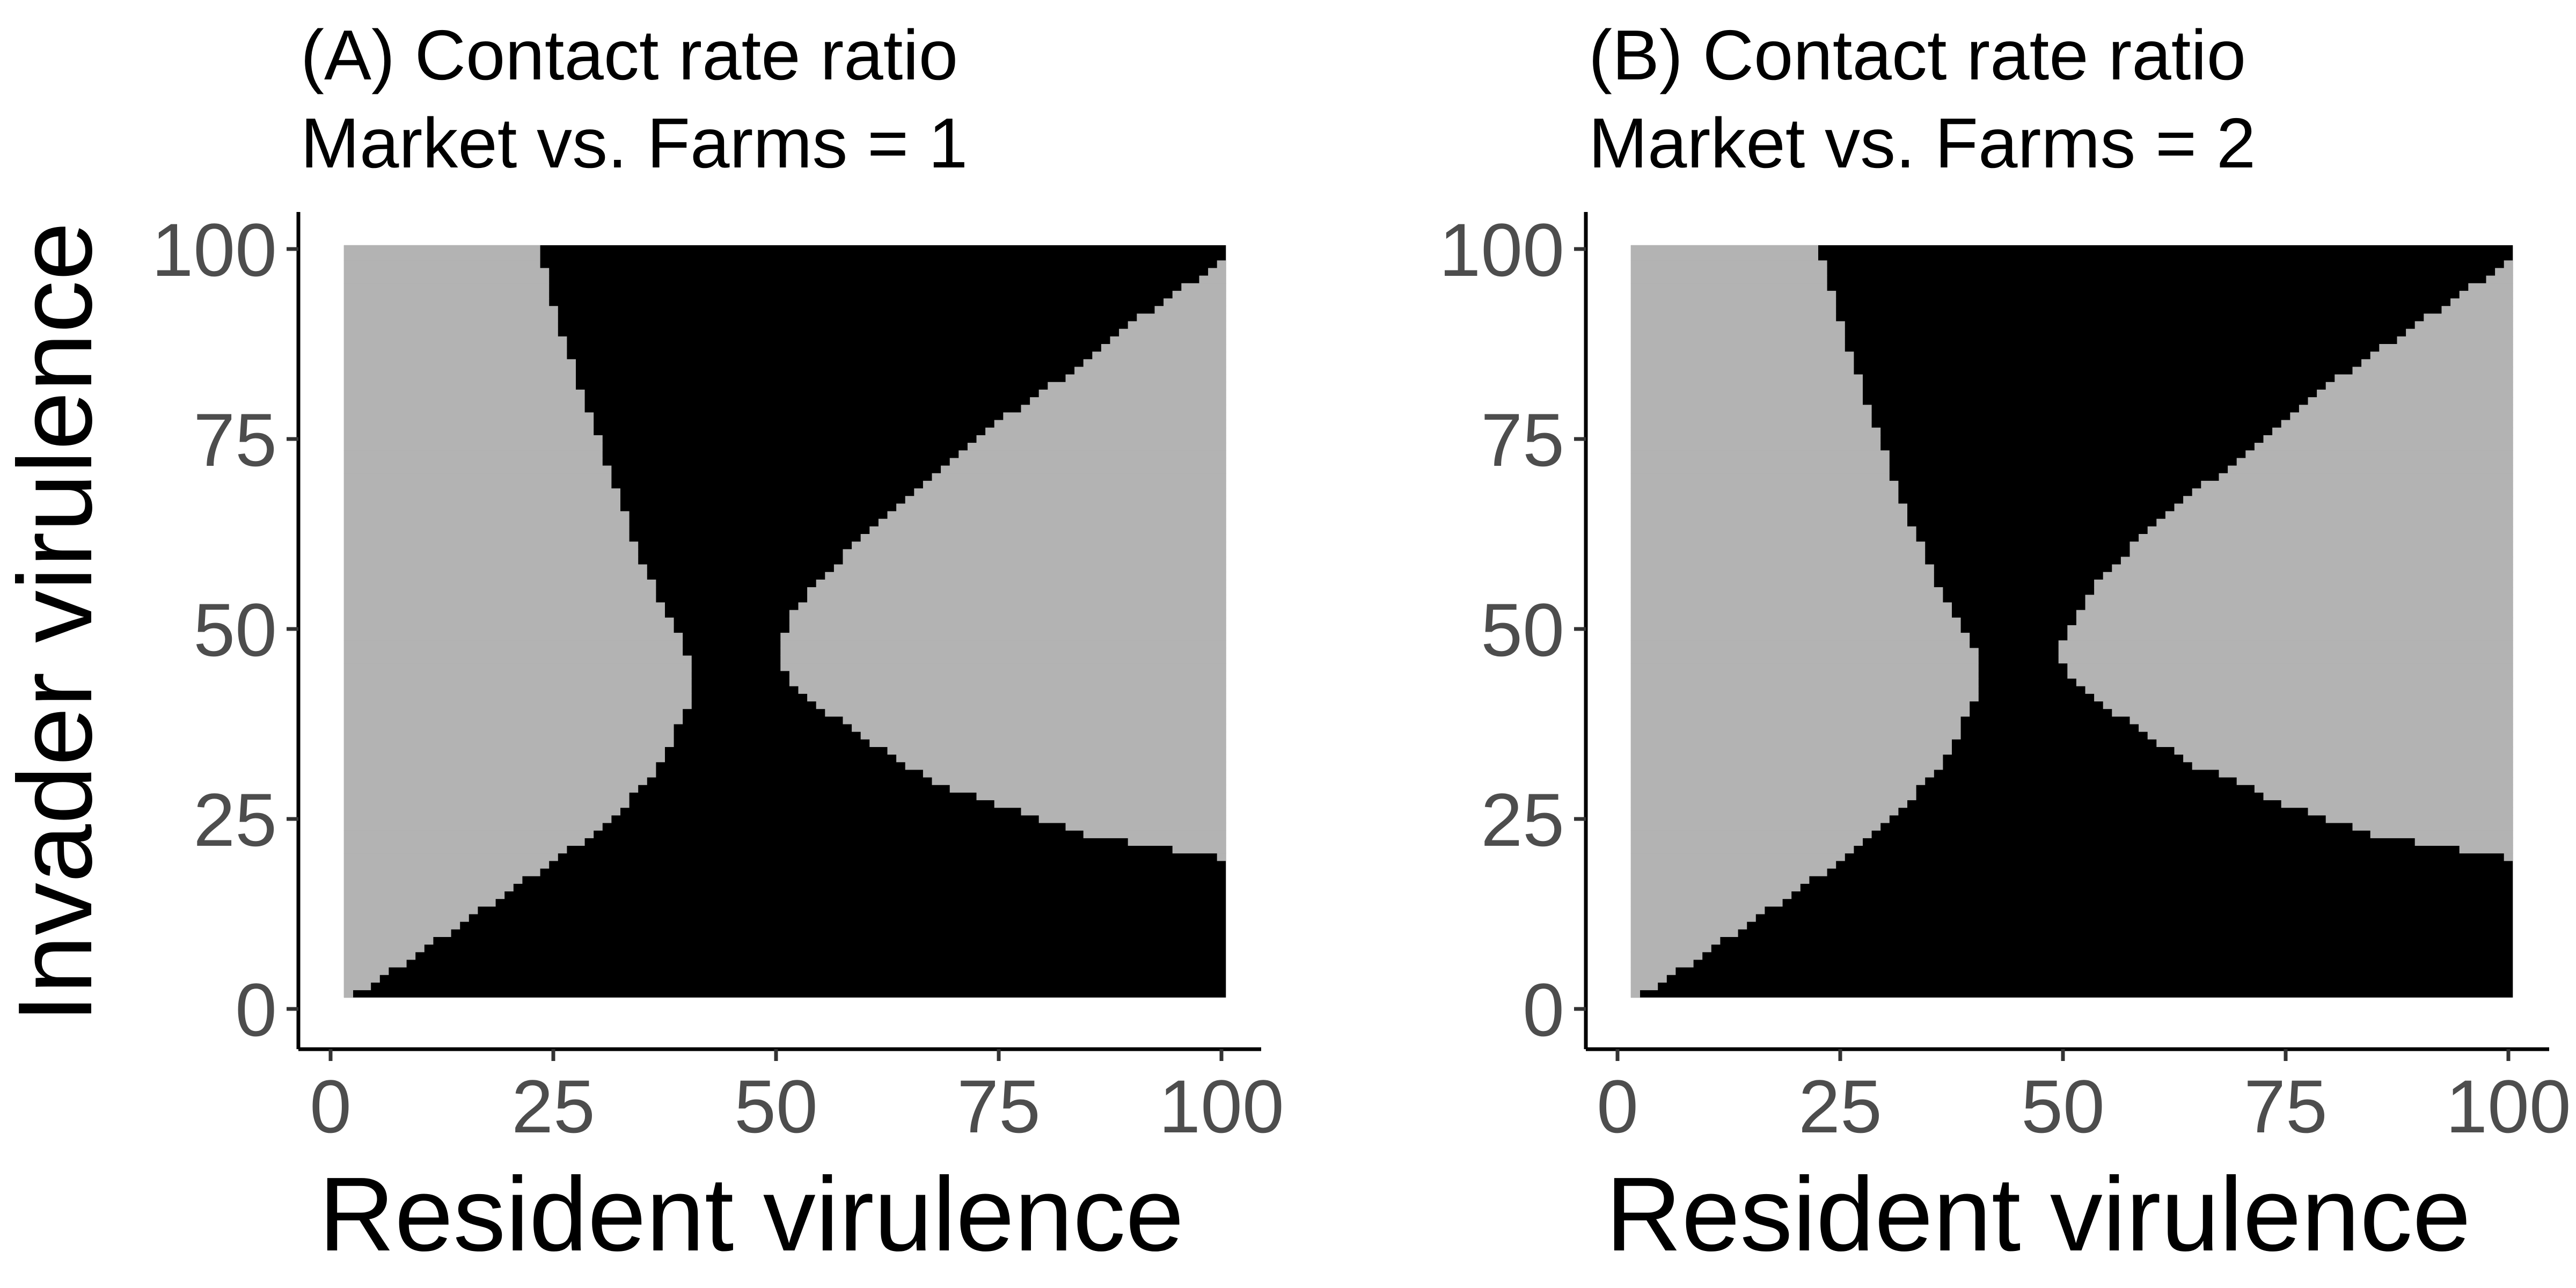 This screenshot has height=1288, width=2576. What do you see at coordinates (214, 250) in the screenshot?
I see `panel-a-y-tick-label: 100` at bounding box center [214, 250].